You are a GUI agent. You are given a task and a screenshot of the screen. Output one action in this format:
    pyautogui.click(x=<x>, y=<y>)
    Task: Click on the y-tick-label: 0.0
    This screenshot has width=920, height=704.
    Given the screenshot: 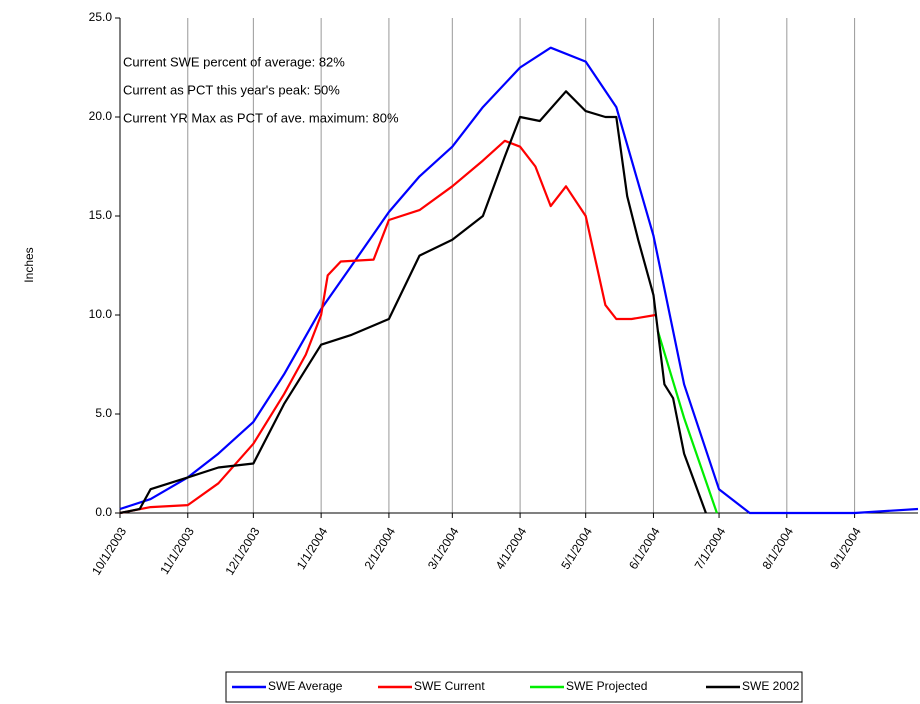 What is the action you would take?
    pyautogui.click(x=103, y=512)
    